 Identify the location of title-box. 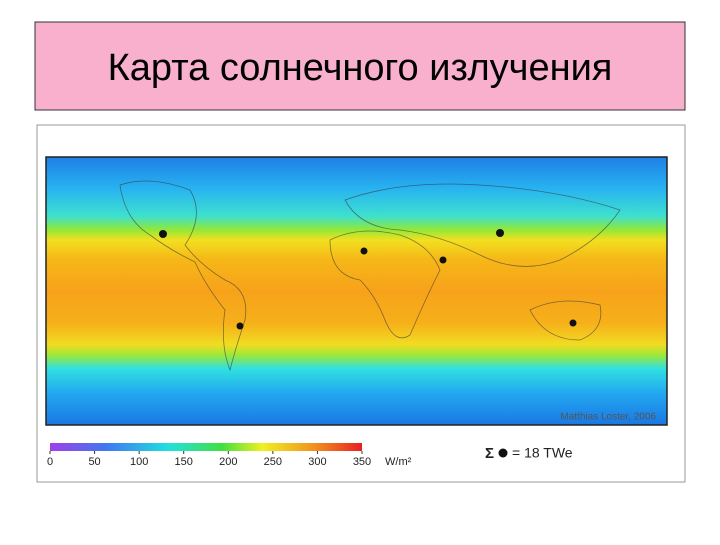
(360, 66).